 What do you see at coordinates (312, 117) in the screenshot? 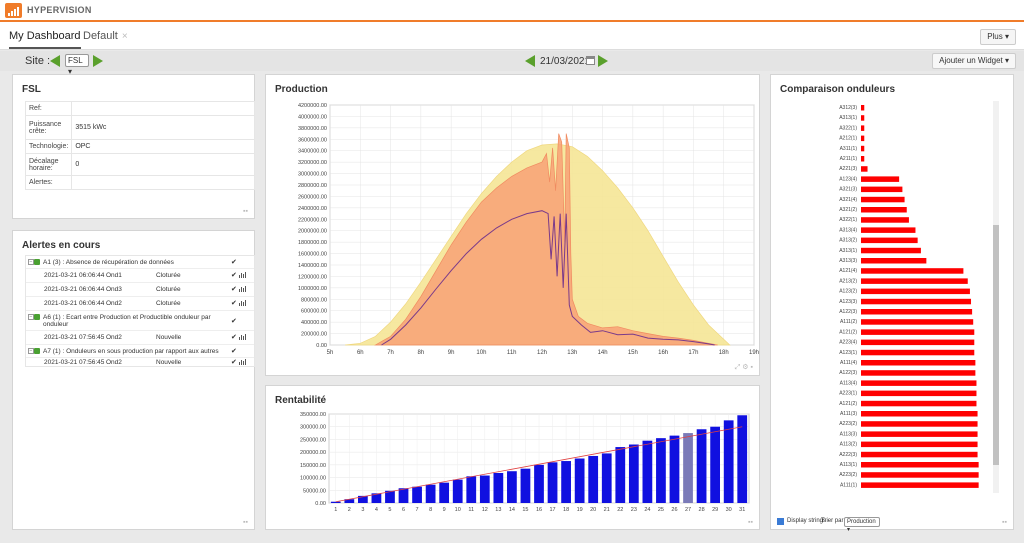
I see `y-tick-label: 4000000.00` at bounding box center [312, 117].